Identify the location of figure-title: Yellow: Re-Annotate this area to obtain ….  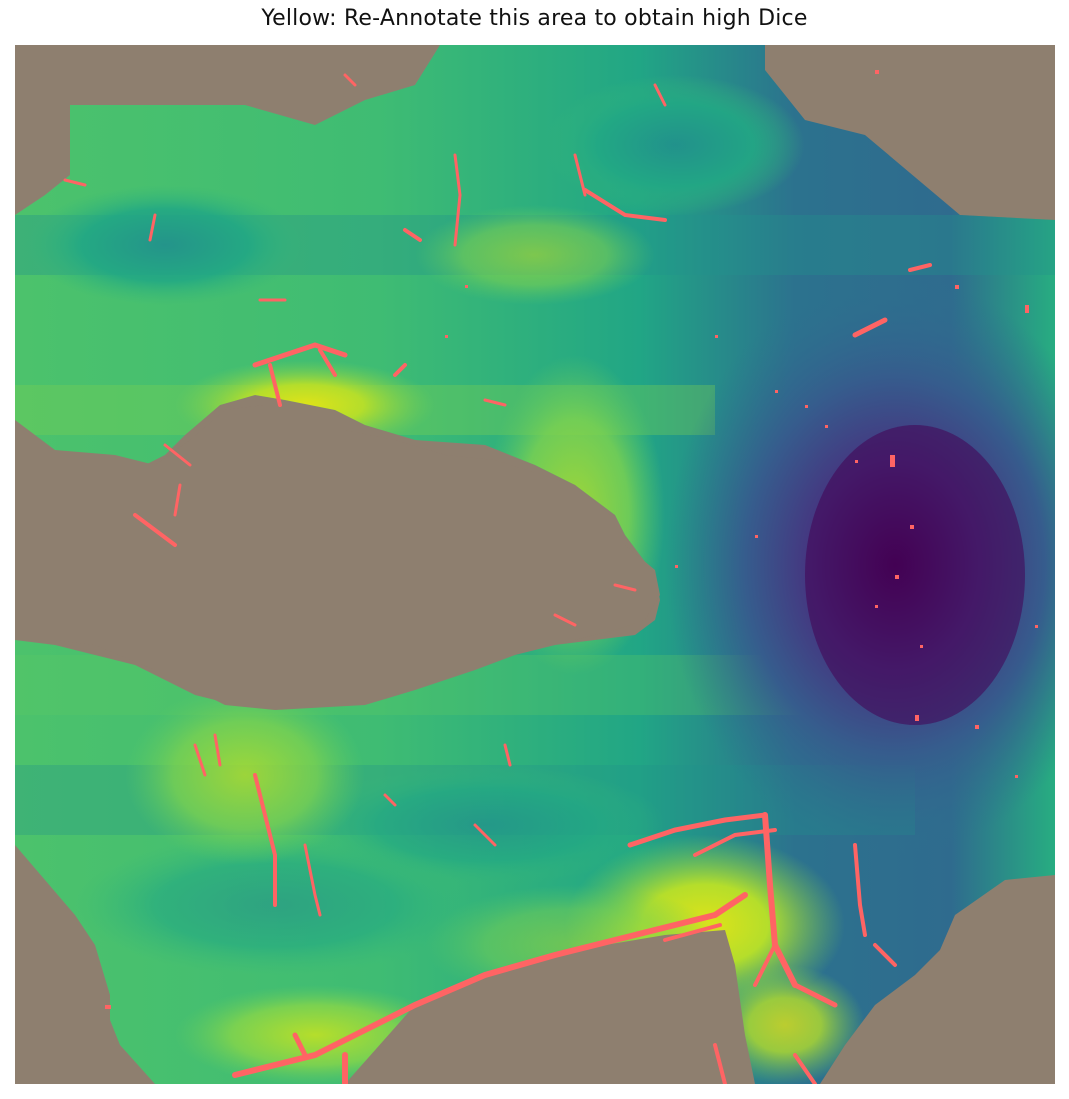
(534, 18).